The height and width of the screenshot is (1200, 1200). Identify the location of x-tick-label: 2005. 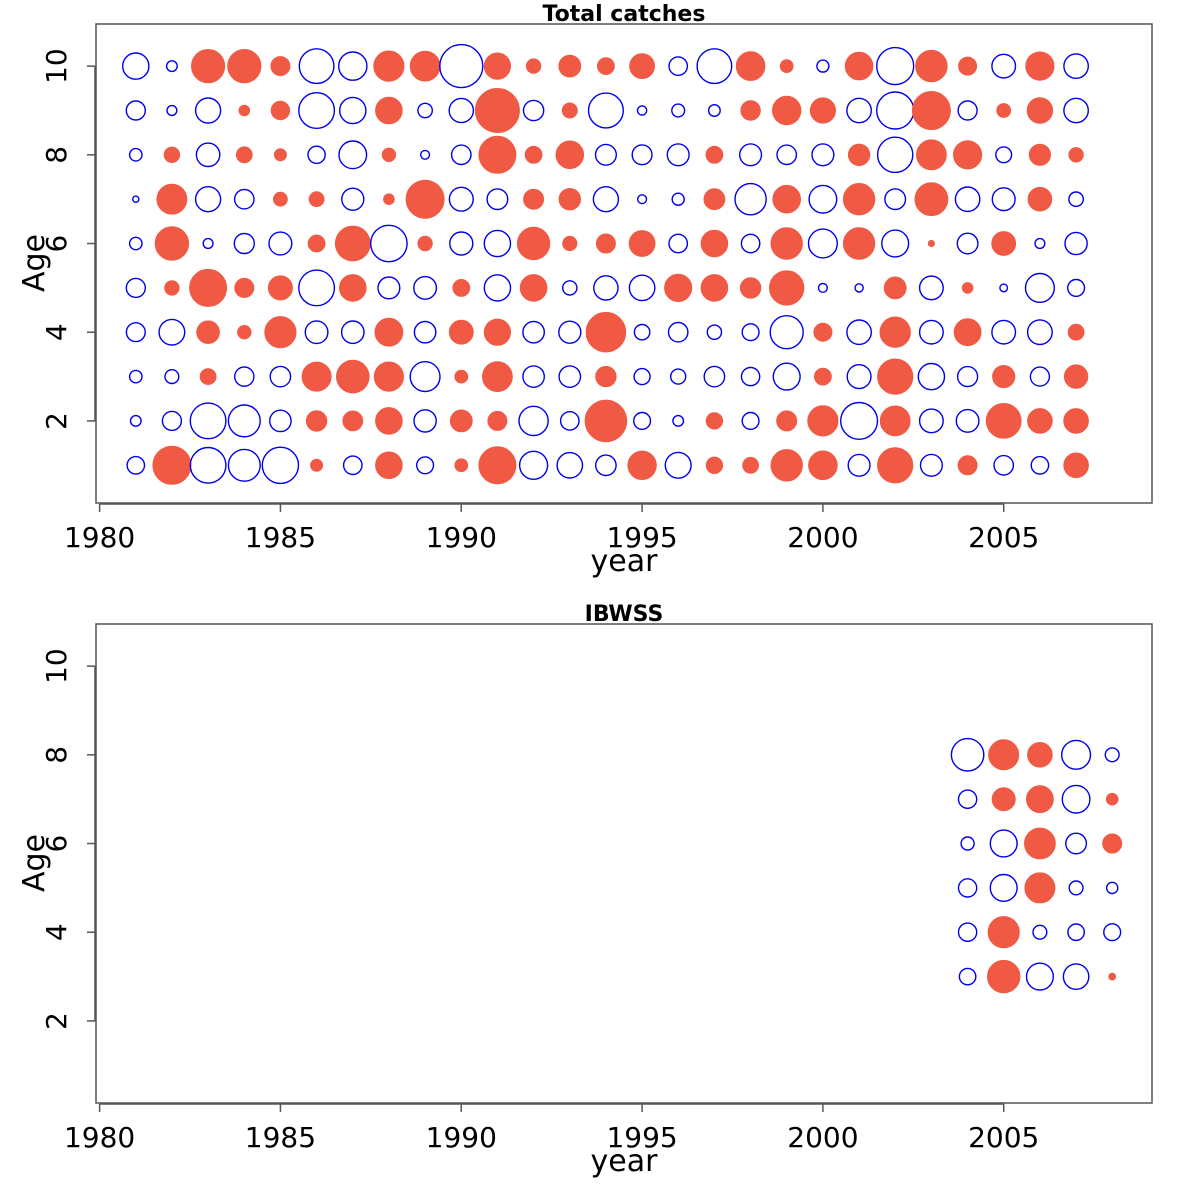
(1003, 537).